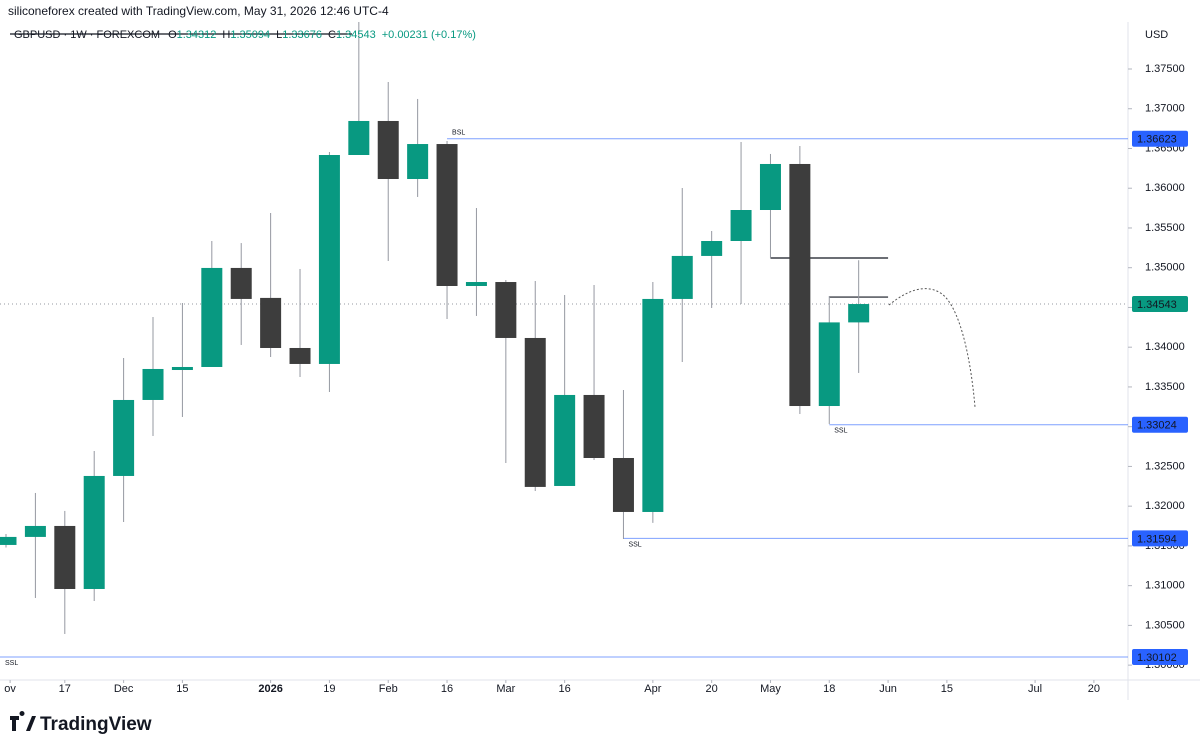  I want to click on change: +0.00231 (+0.17%), so click(429, 35).